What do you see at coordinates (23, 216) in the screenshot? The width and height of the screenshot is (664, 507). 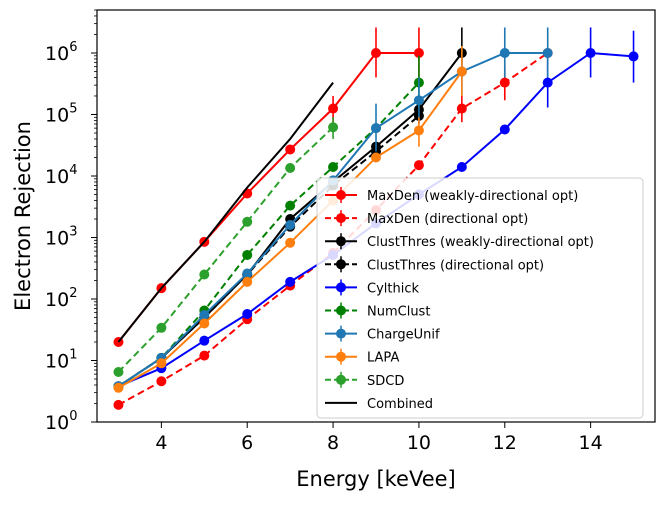 I see `y-axis-label: Electron Rejection` at bounding box center [23, 216].